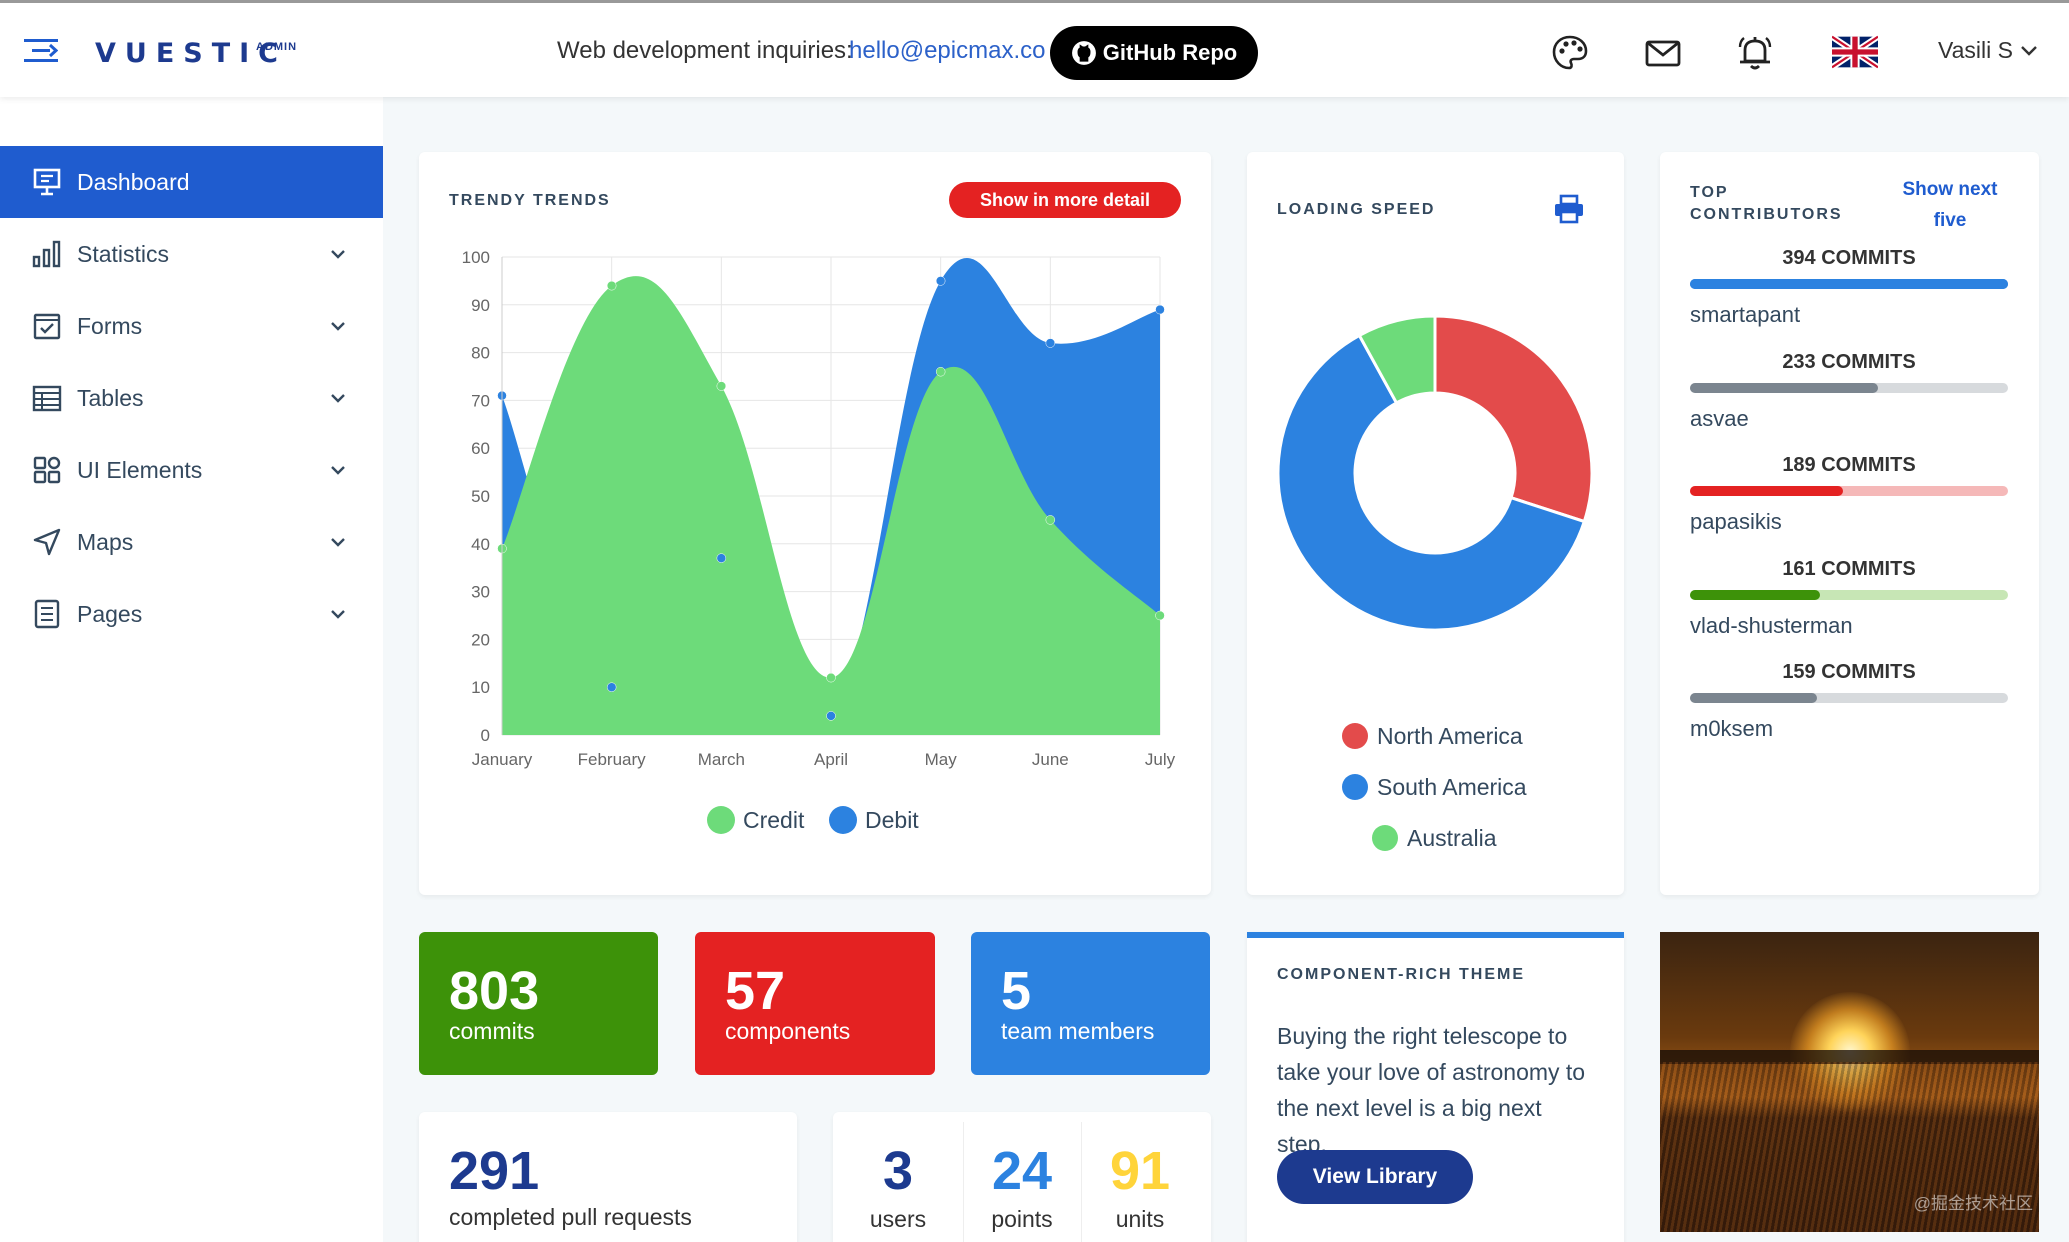  What do you see at coordinates (1170, 52) in the screenshot?
I see `github-button-label: GitHub Repo` at bounding box center [1170, 52].